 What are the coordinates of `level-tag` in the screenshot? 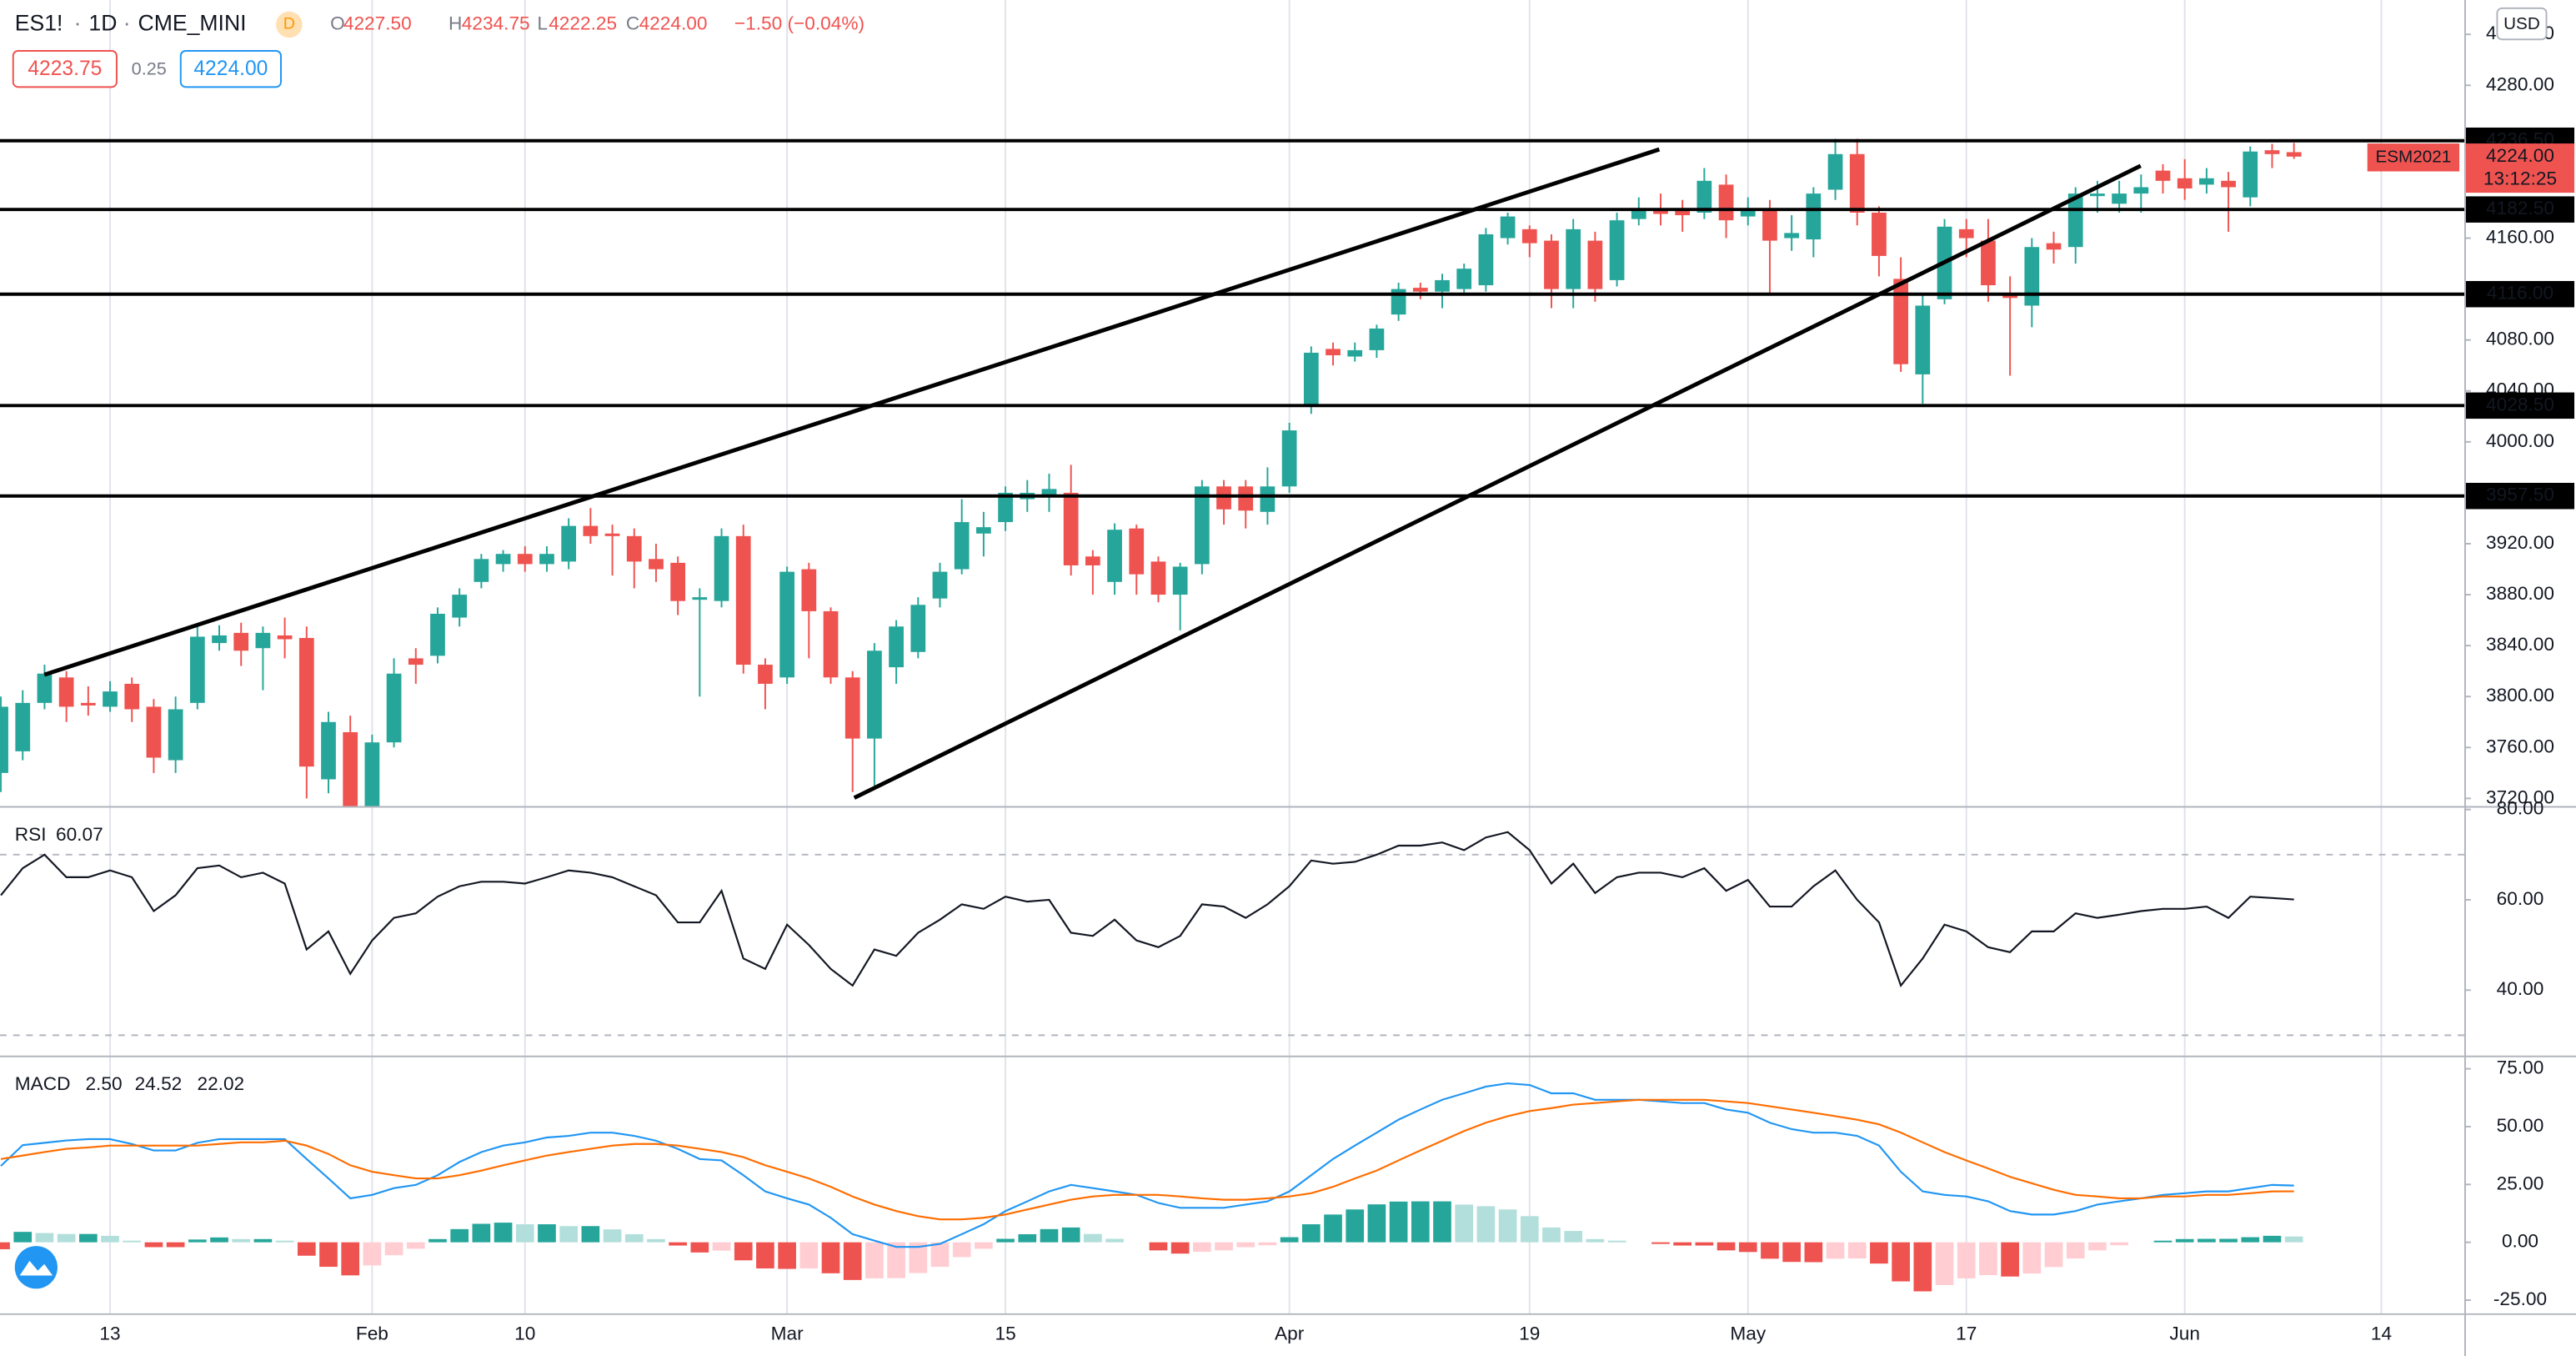 It's located at (2520, 209).